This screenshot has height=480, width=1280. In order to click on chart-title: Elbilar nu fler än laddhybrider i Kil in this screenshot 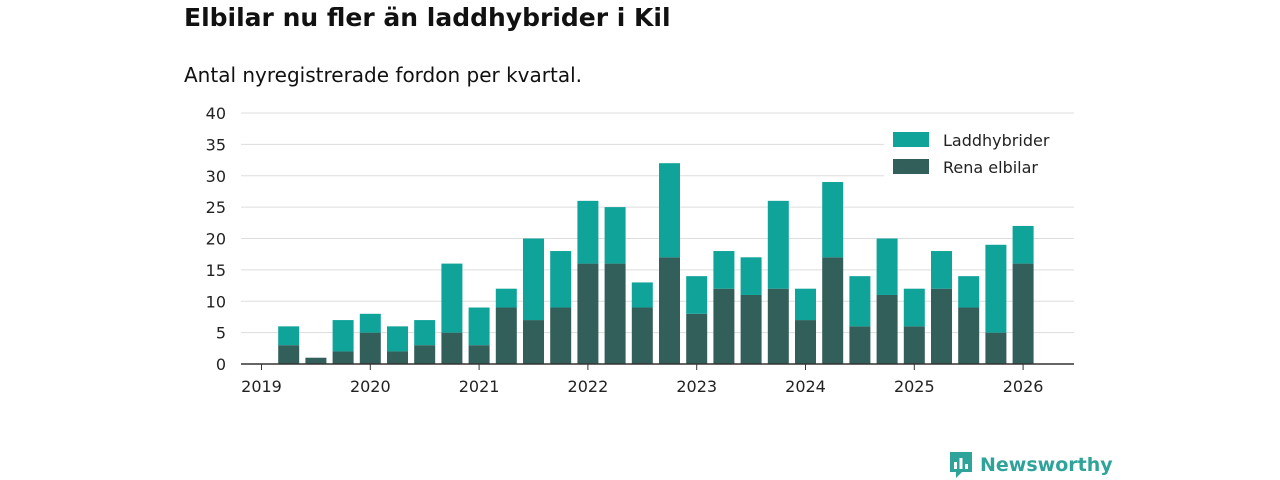, I will do `click(427, 17)`.